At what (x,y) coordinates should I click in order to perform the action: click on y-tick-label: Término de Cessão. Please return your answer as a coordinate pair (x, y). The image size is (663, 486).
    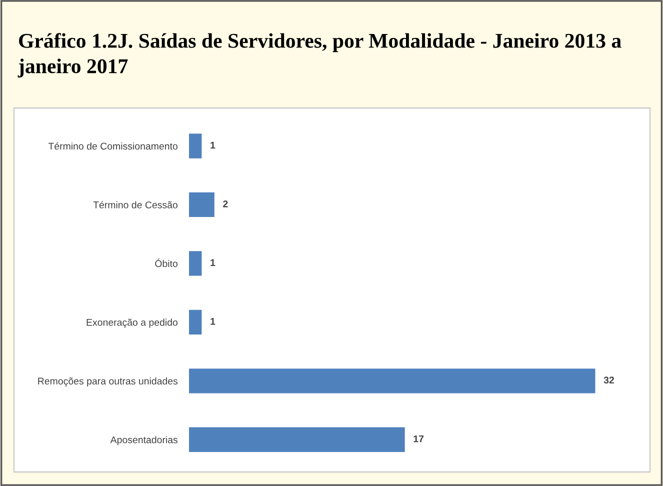
    Looking at the image, I should click on (135, 204).